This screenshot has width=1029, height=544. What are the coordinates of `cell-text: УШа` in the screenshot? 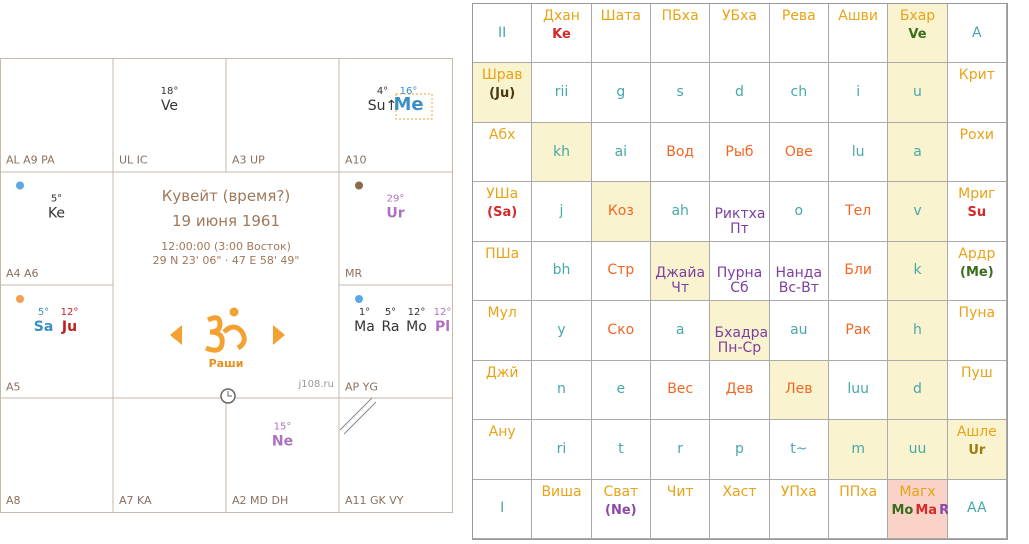 It's located at (502, 194).